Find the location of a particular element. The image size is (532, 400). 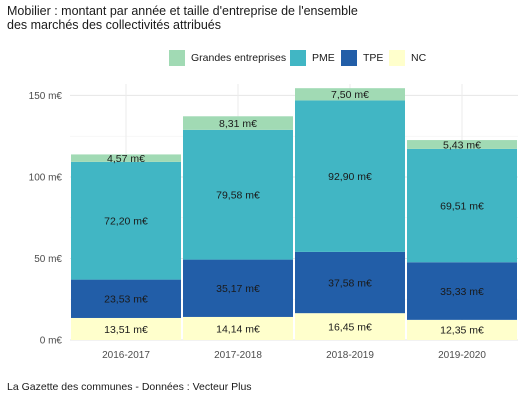

legend-swatch-grandes-entreprises is located at coordinates (177, 58).